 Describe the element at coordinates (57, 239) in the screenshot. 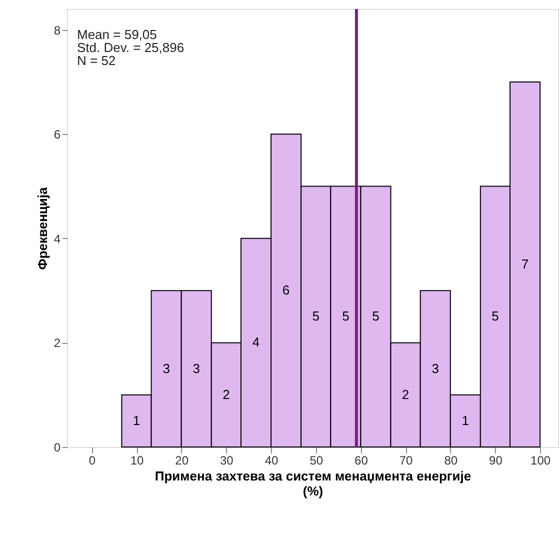

I see `y-tick-label: 4` at that location.